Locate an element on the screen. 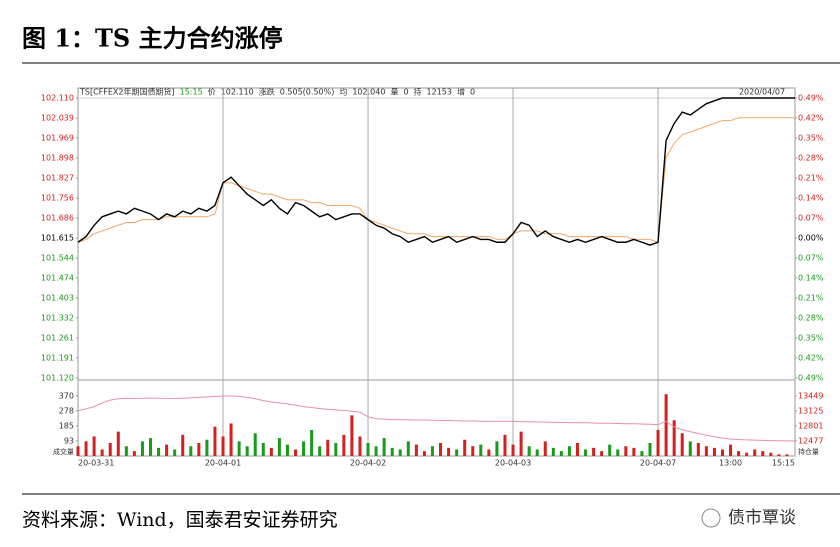 Image resolution: width=840 pixels, height=547 pixels. x-tick-label: 20-04-01 is located at coordinates (223, 463).